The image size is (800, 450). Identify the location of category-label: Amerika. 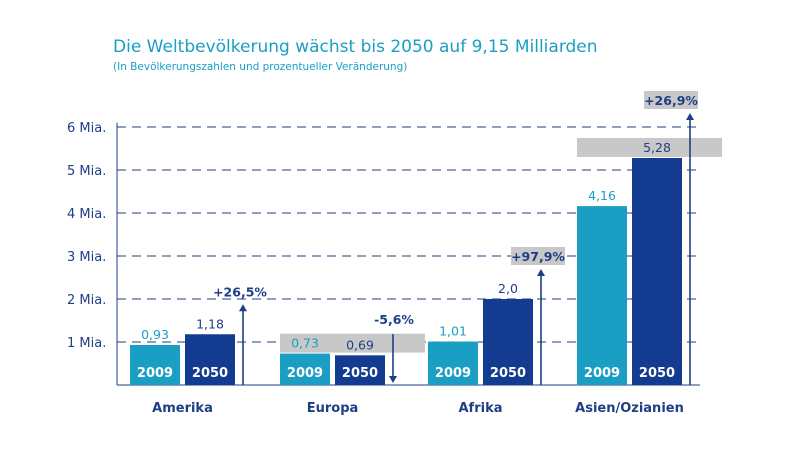
(182, 408).